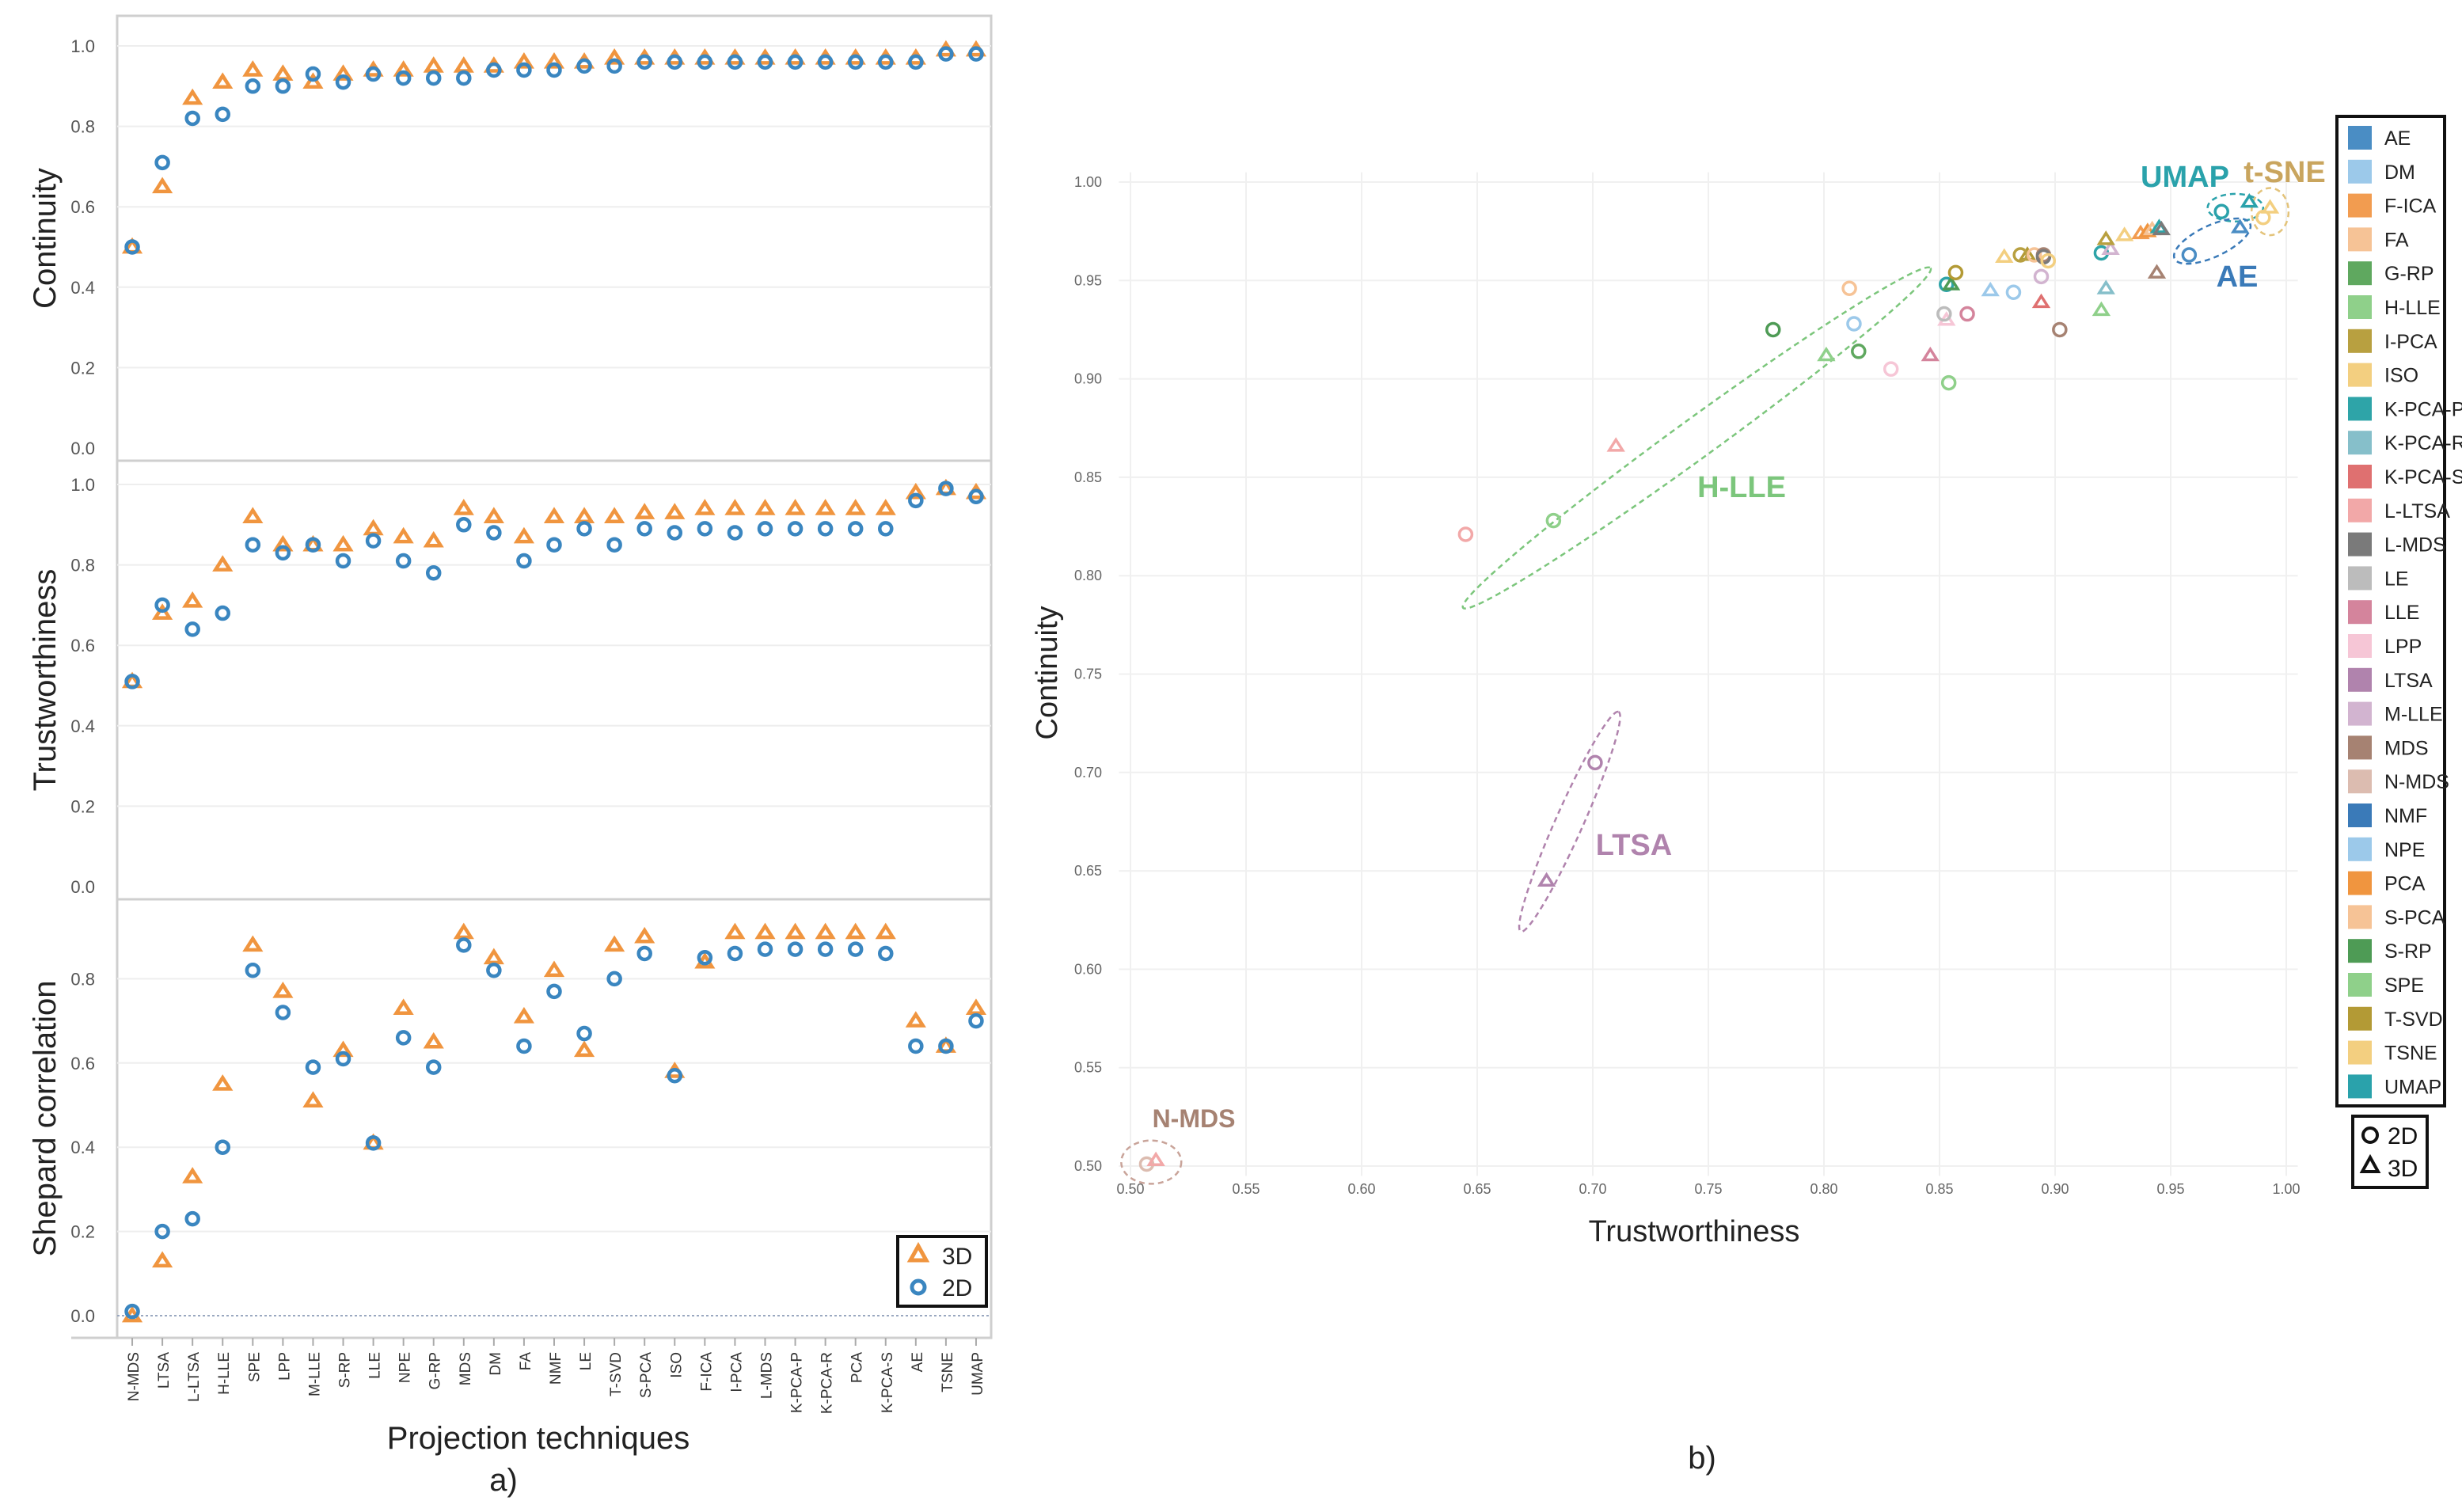 This screenshot has width=2462, height=1512. What do you see at coordinates (1702, 1458) in the screenshot?
I see `panel-b-caption: b)` at bounding box center [1702, 1458].